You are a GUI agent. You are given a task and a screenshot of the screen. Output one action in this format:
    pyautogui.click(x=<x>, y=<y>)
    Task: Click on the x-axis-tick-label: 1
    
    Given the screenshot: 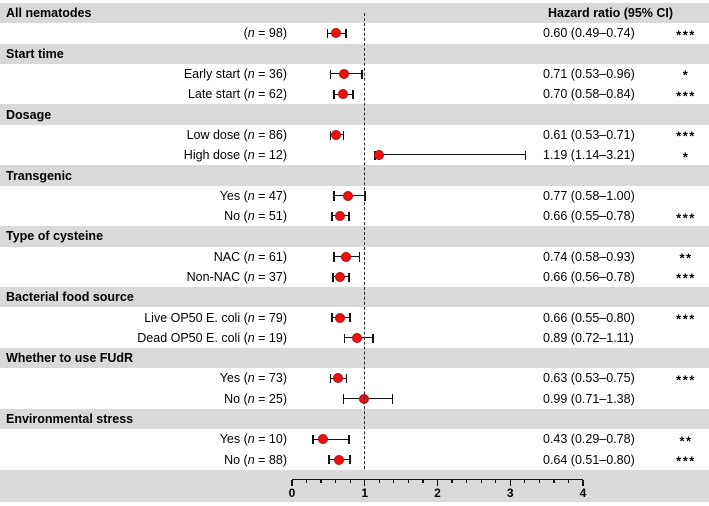 What is the action you would take?
    pyautogui.click(x=365, y=493)
    